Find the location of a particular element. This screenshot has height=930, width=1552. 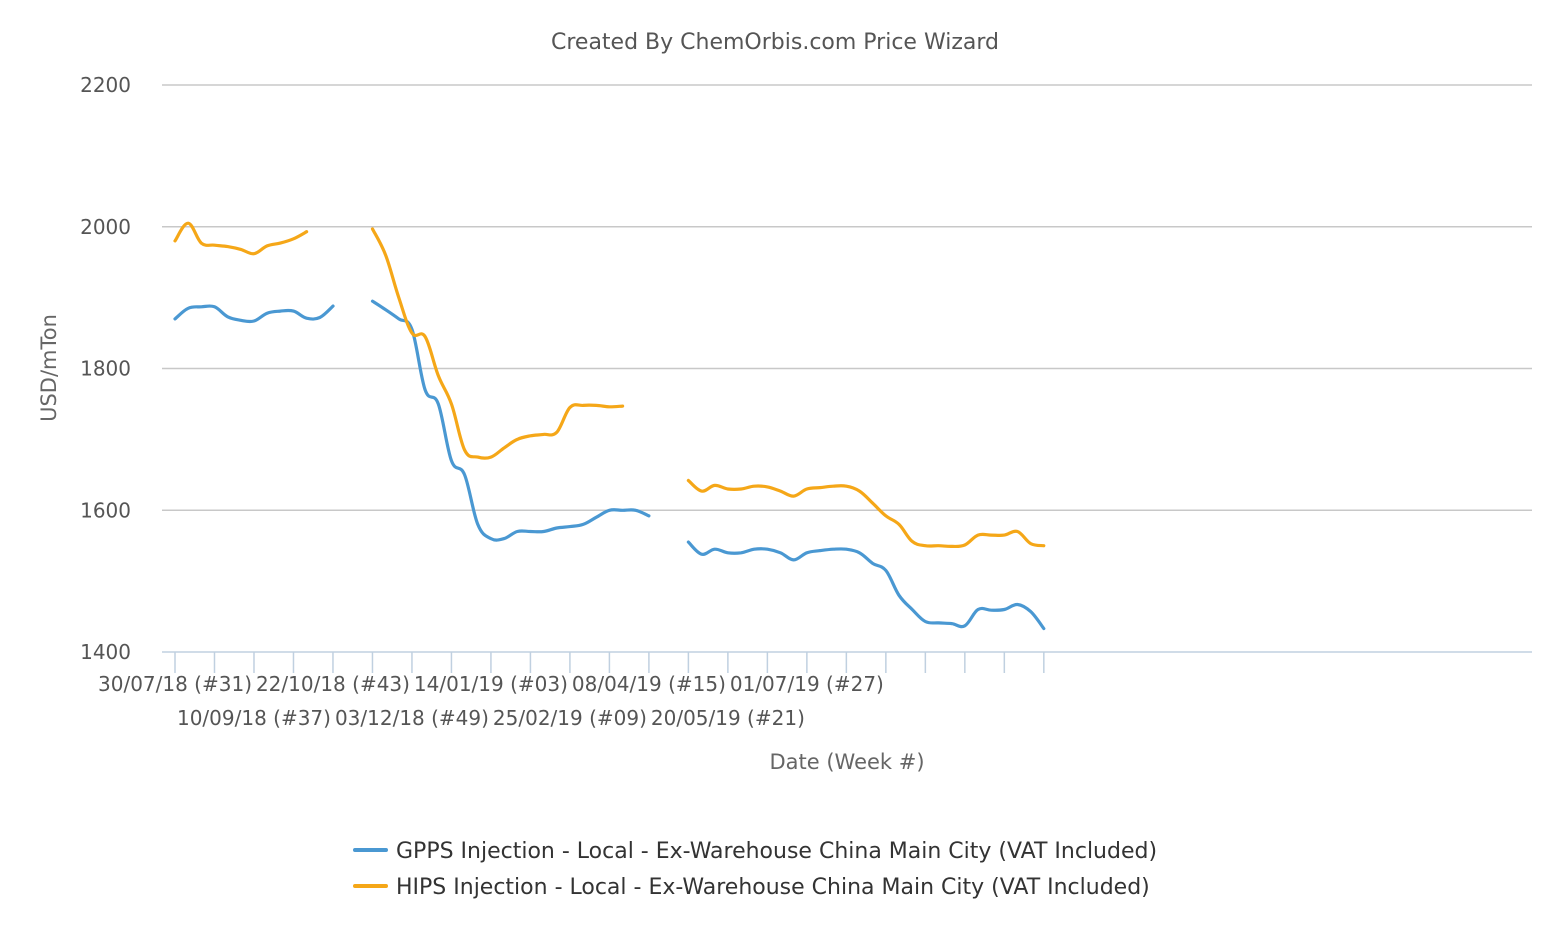

y-tick-label: 2000 is located at coordinates (105, 227).